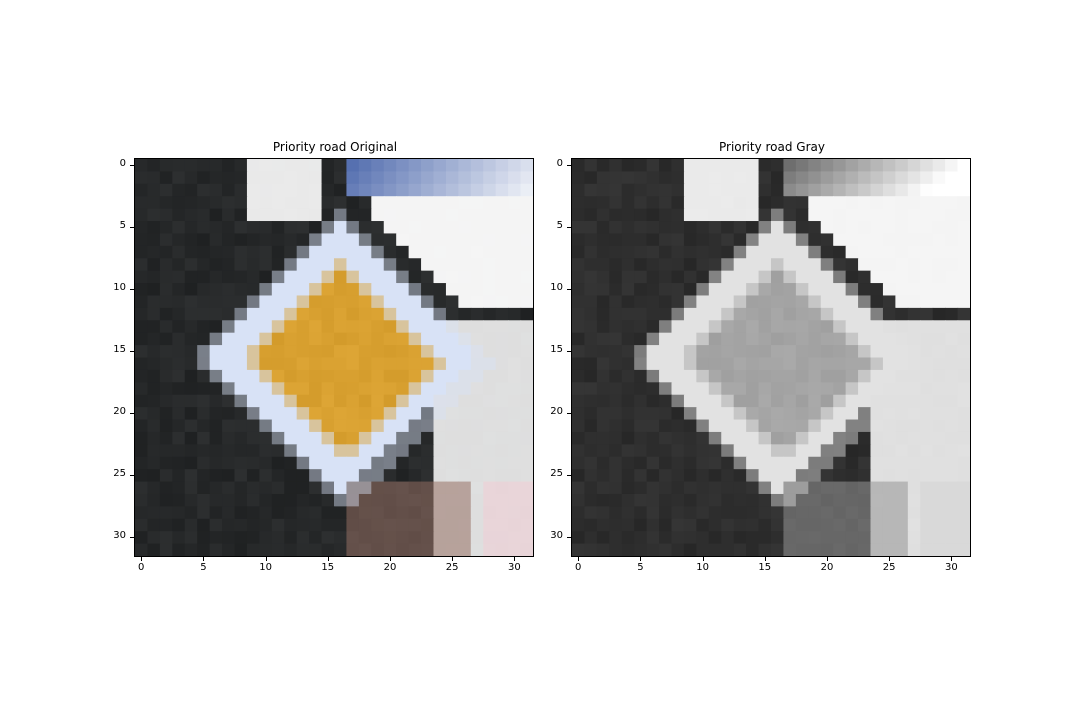 This screenshot has width=1080, height=720. I want to click on original-xtick-label: 5, so click(203, 567).